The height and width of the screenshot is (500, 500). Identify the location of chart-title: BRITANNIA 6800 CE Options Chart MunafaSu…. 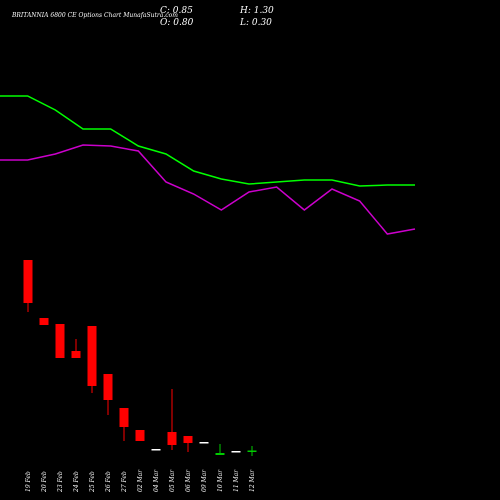
(94, 15).